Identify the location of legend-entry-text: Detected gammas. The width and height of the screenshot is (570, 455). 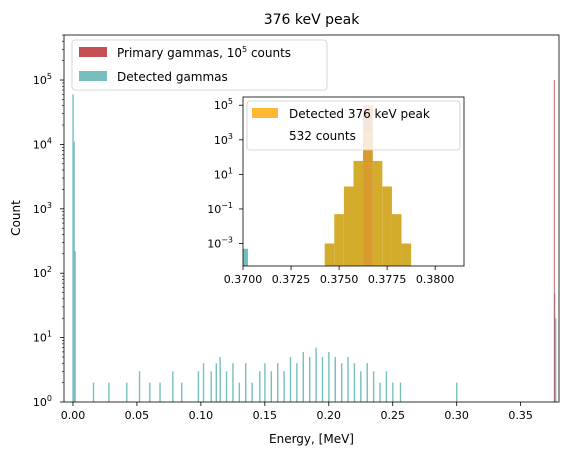
(172, 77).